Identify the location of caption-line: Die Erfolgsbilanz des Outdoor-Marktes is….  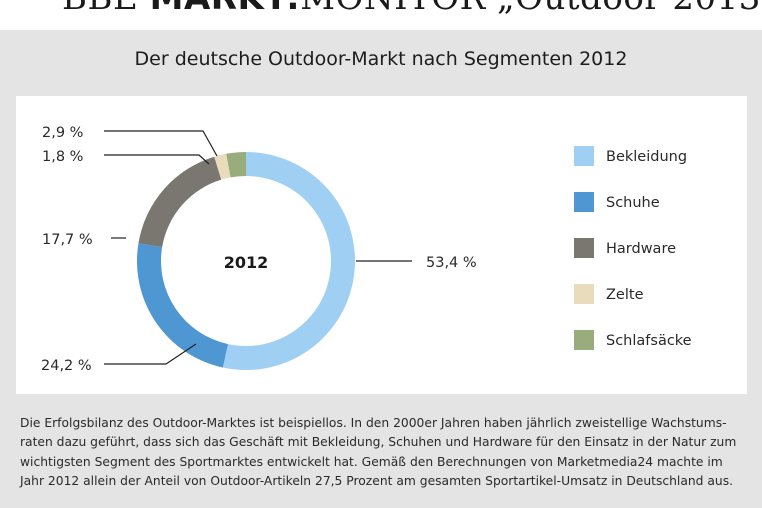
(373, 423).